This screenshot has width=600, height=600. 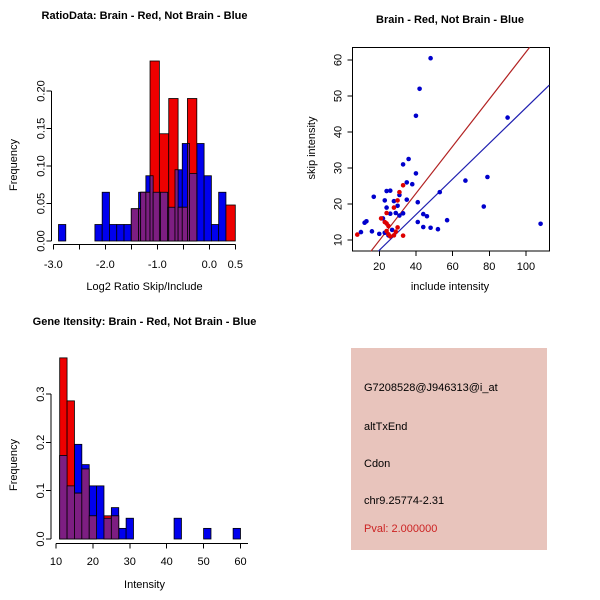 What do you see at coordinates (489, 267) in the screenshot?
I see `x-tick-label: 80` at bounding box center [489, 267].